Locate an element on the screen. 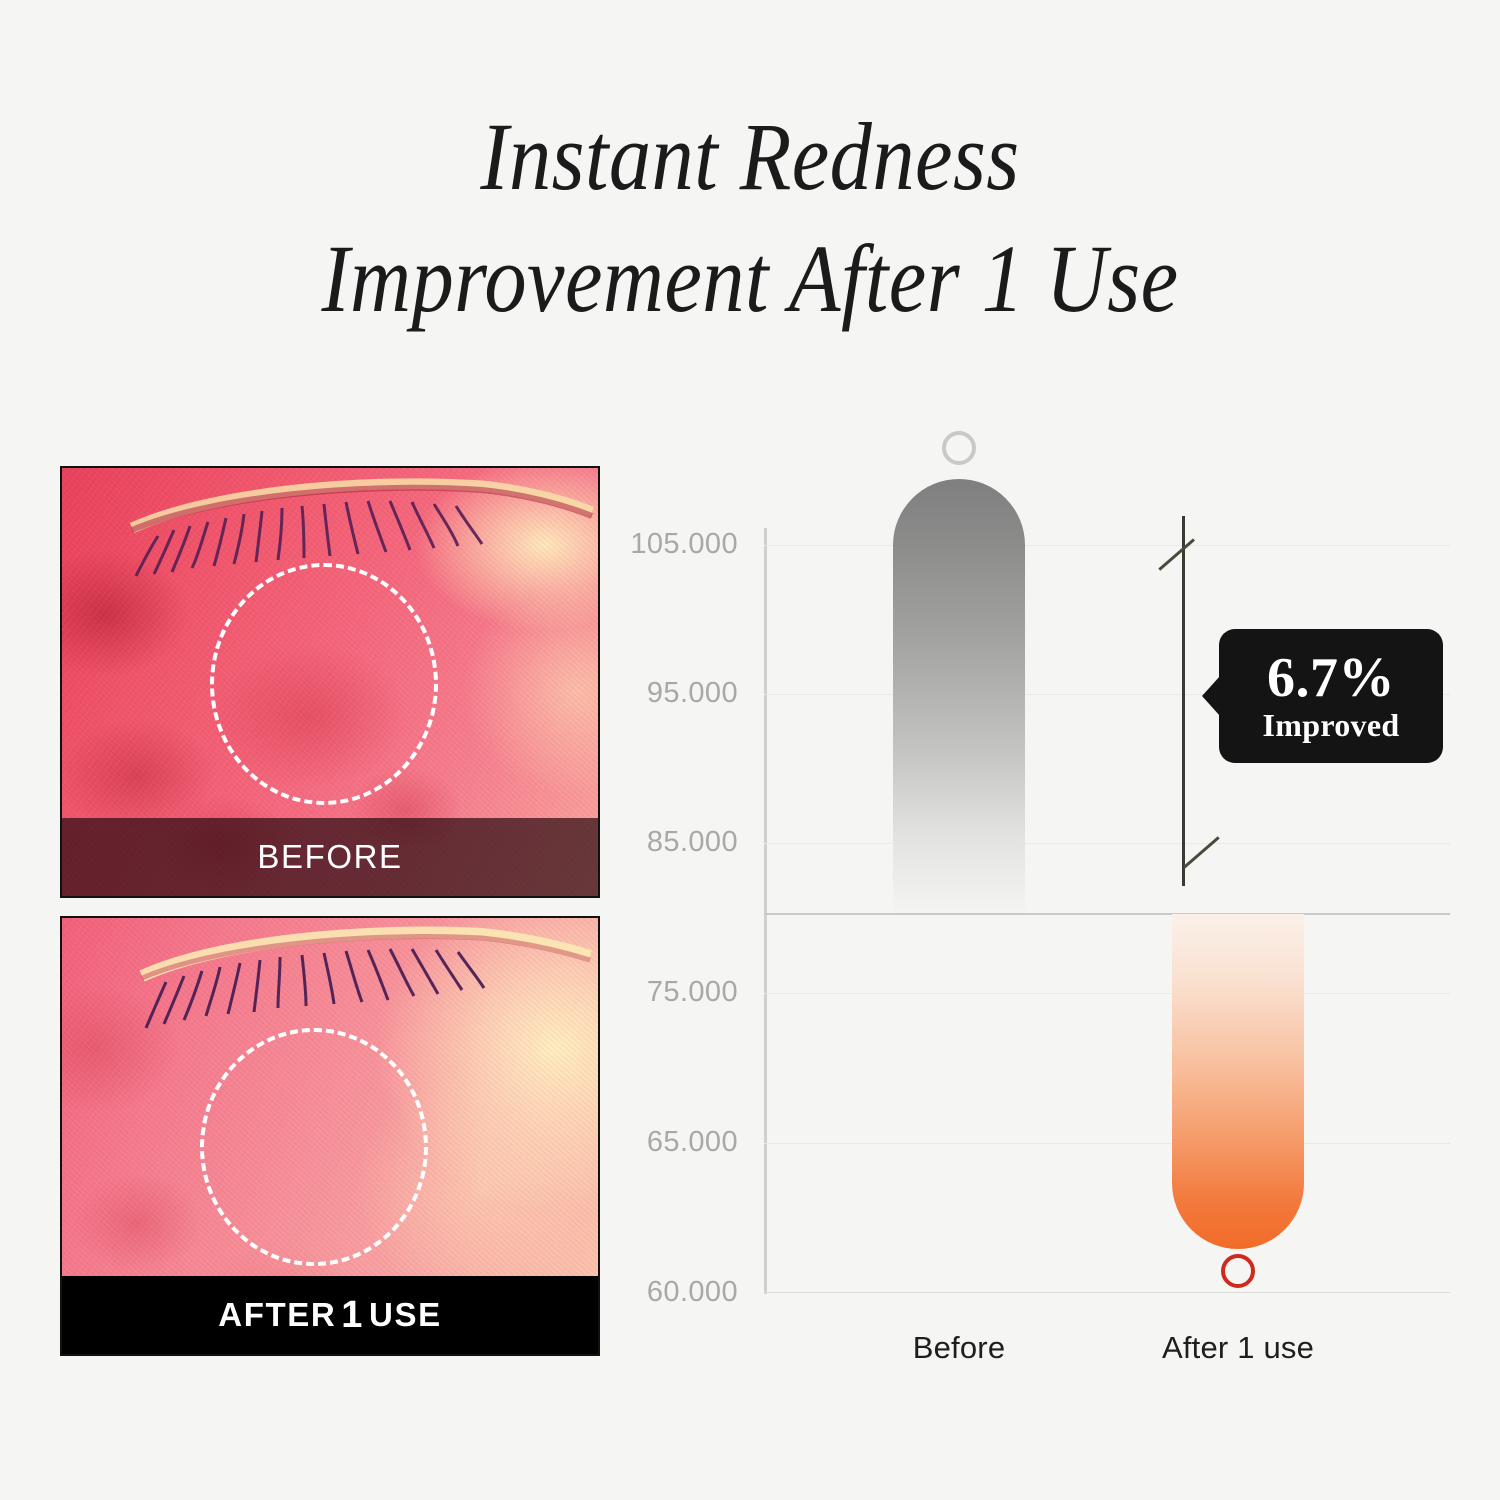  after-caption-emphasis: 1 is located at coordinates (353, 1314).